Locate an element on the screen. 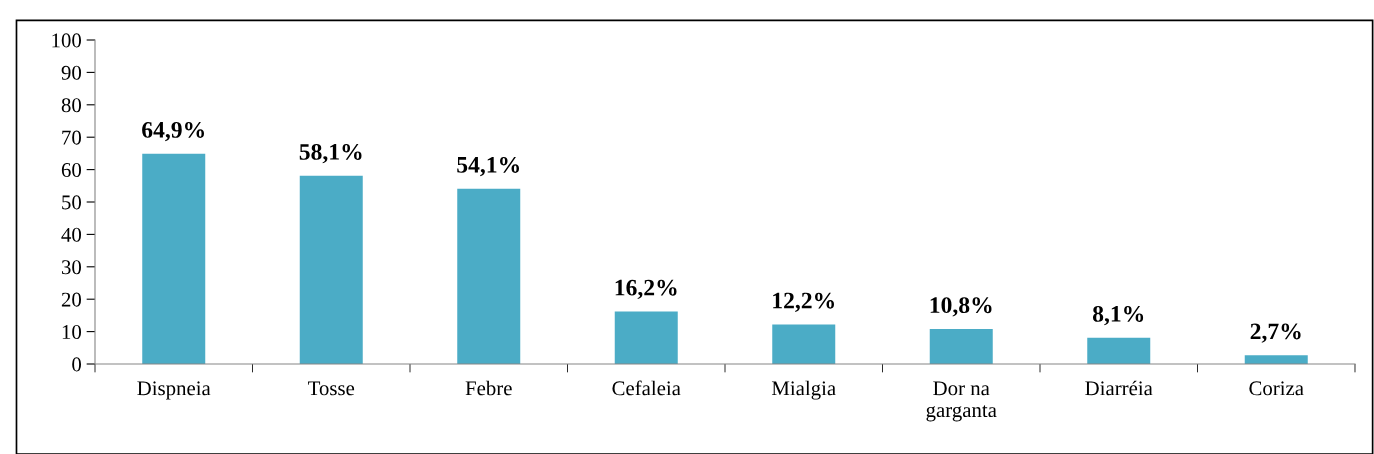 The height and width of the screenshot is (454, 1374). y-tick-label: 80 is located at coordinates (71, 105).